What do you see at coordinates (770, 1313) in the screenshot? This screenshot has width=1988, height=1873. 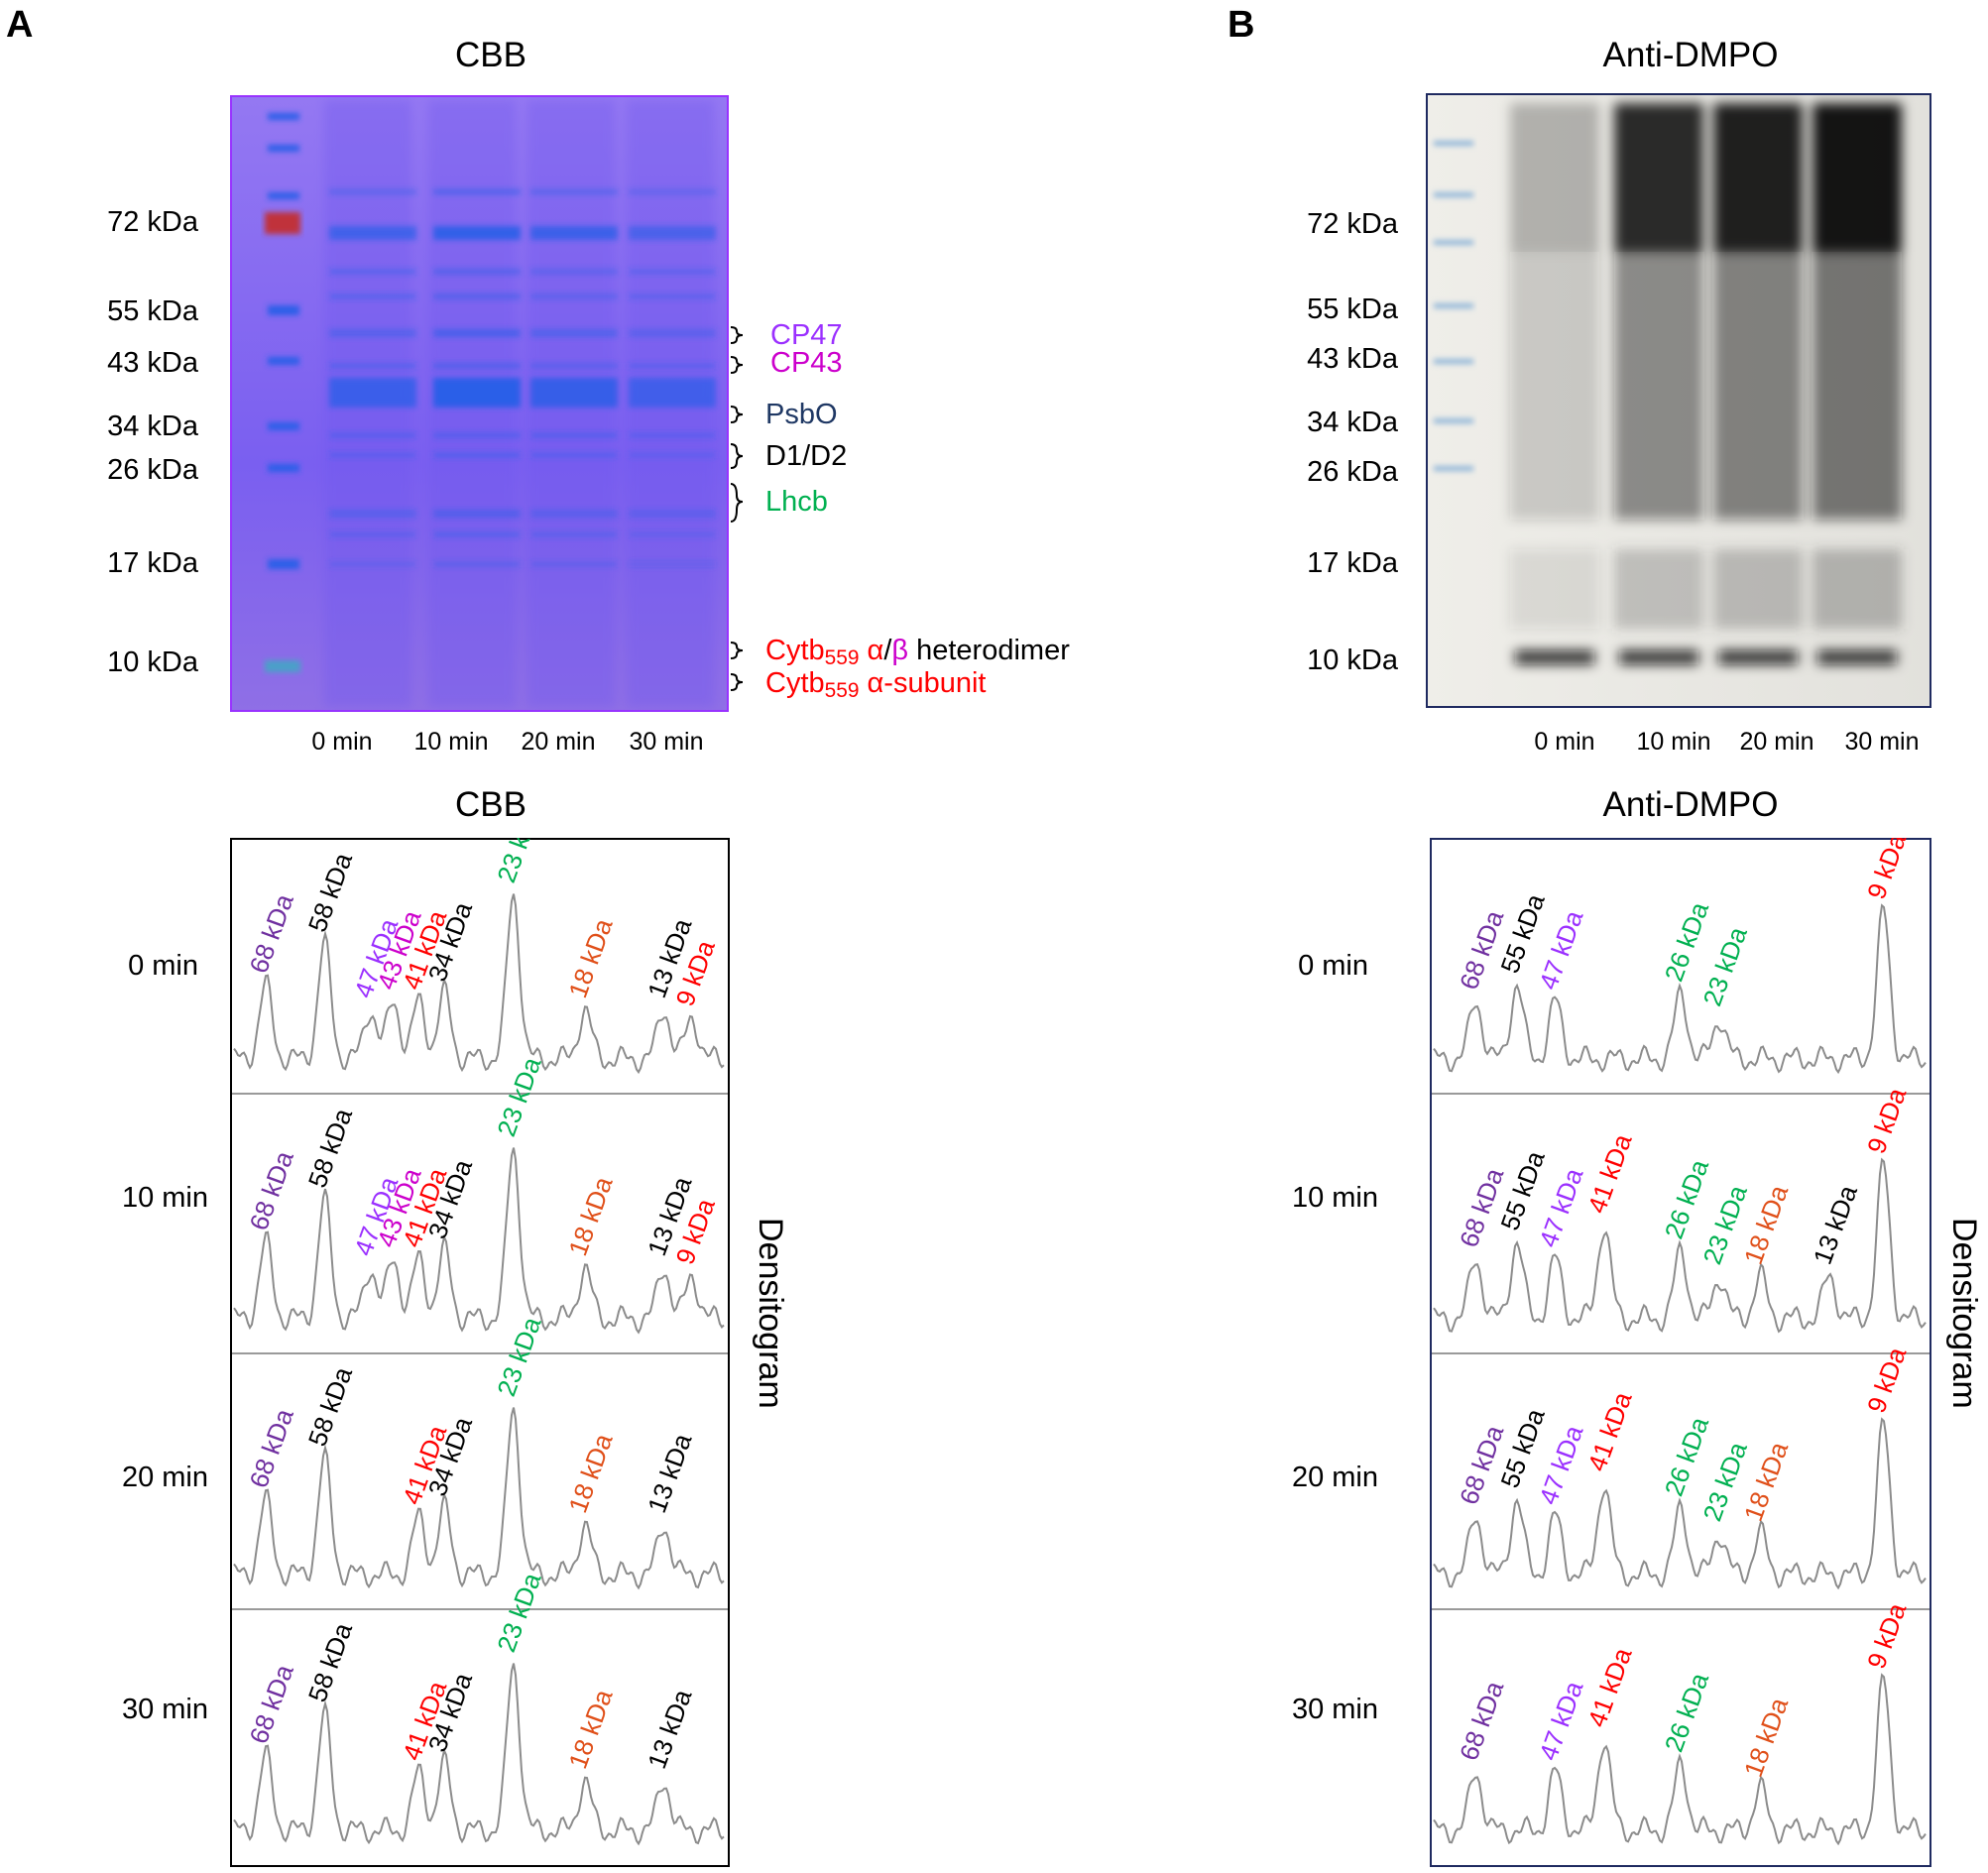 I see `cbb-densitogram-ylabel: Densitogram` at bounding box center [770, 1313].